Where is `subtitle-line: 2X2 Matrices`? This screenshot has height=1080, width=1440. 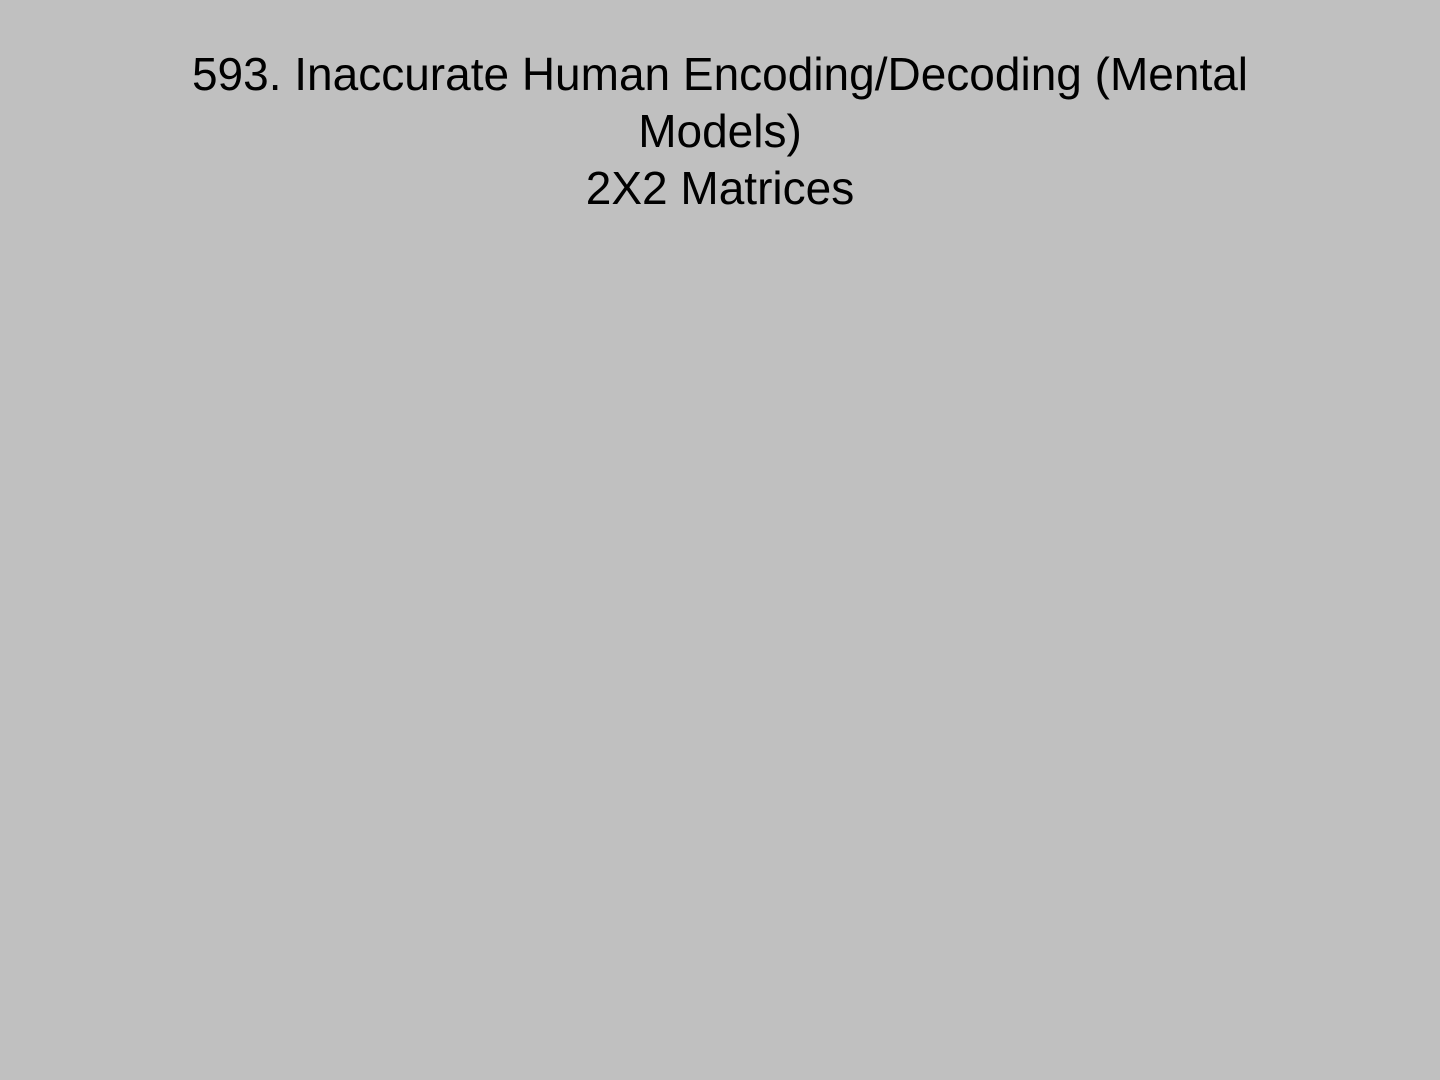
subtitle-line: 2X2 Matrices is located at coordinates (720, 188).